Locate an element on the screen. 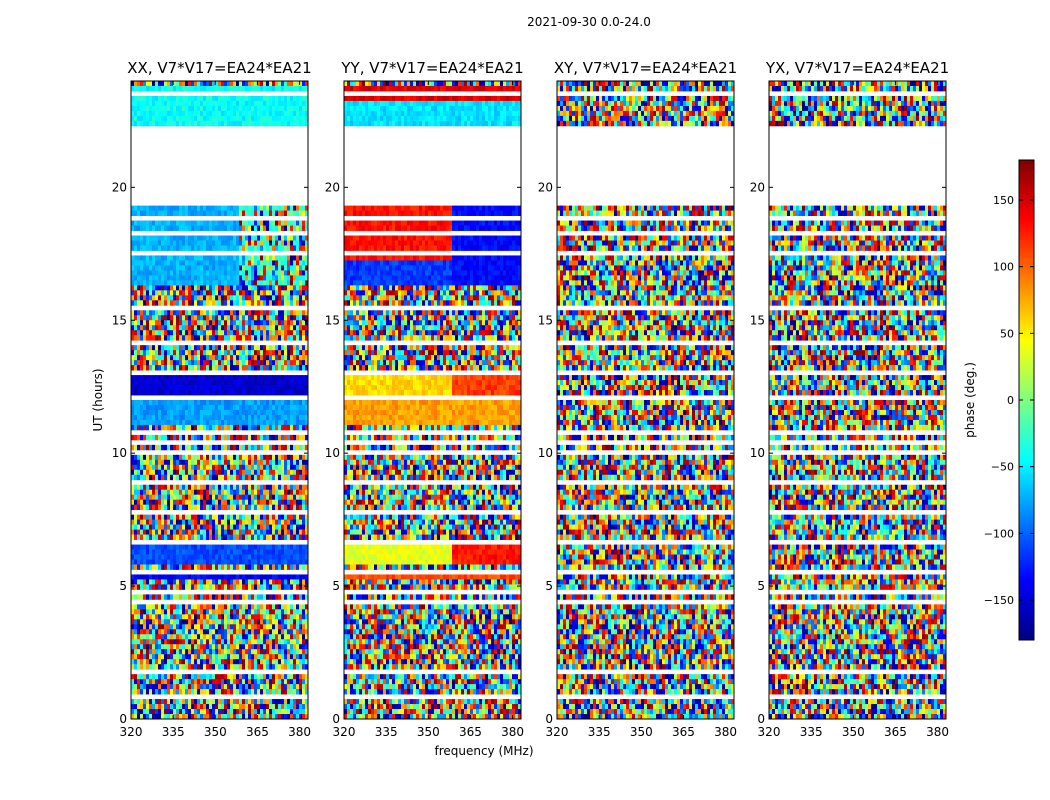 This screenshot has height=800, width=1050. colorbar-tick-label: 50 is located at coordinates (1007, 333).